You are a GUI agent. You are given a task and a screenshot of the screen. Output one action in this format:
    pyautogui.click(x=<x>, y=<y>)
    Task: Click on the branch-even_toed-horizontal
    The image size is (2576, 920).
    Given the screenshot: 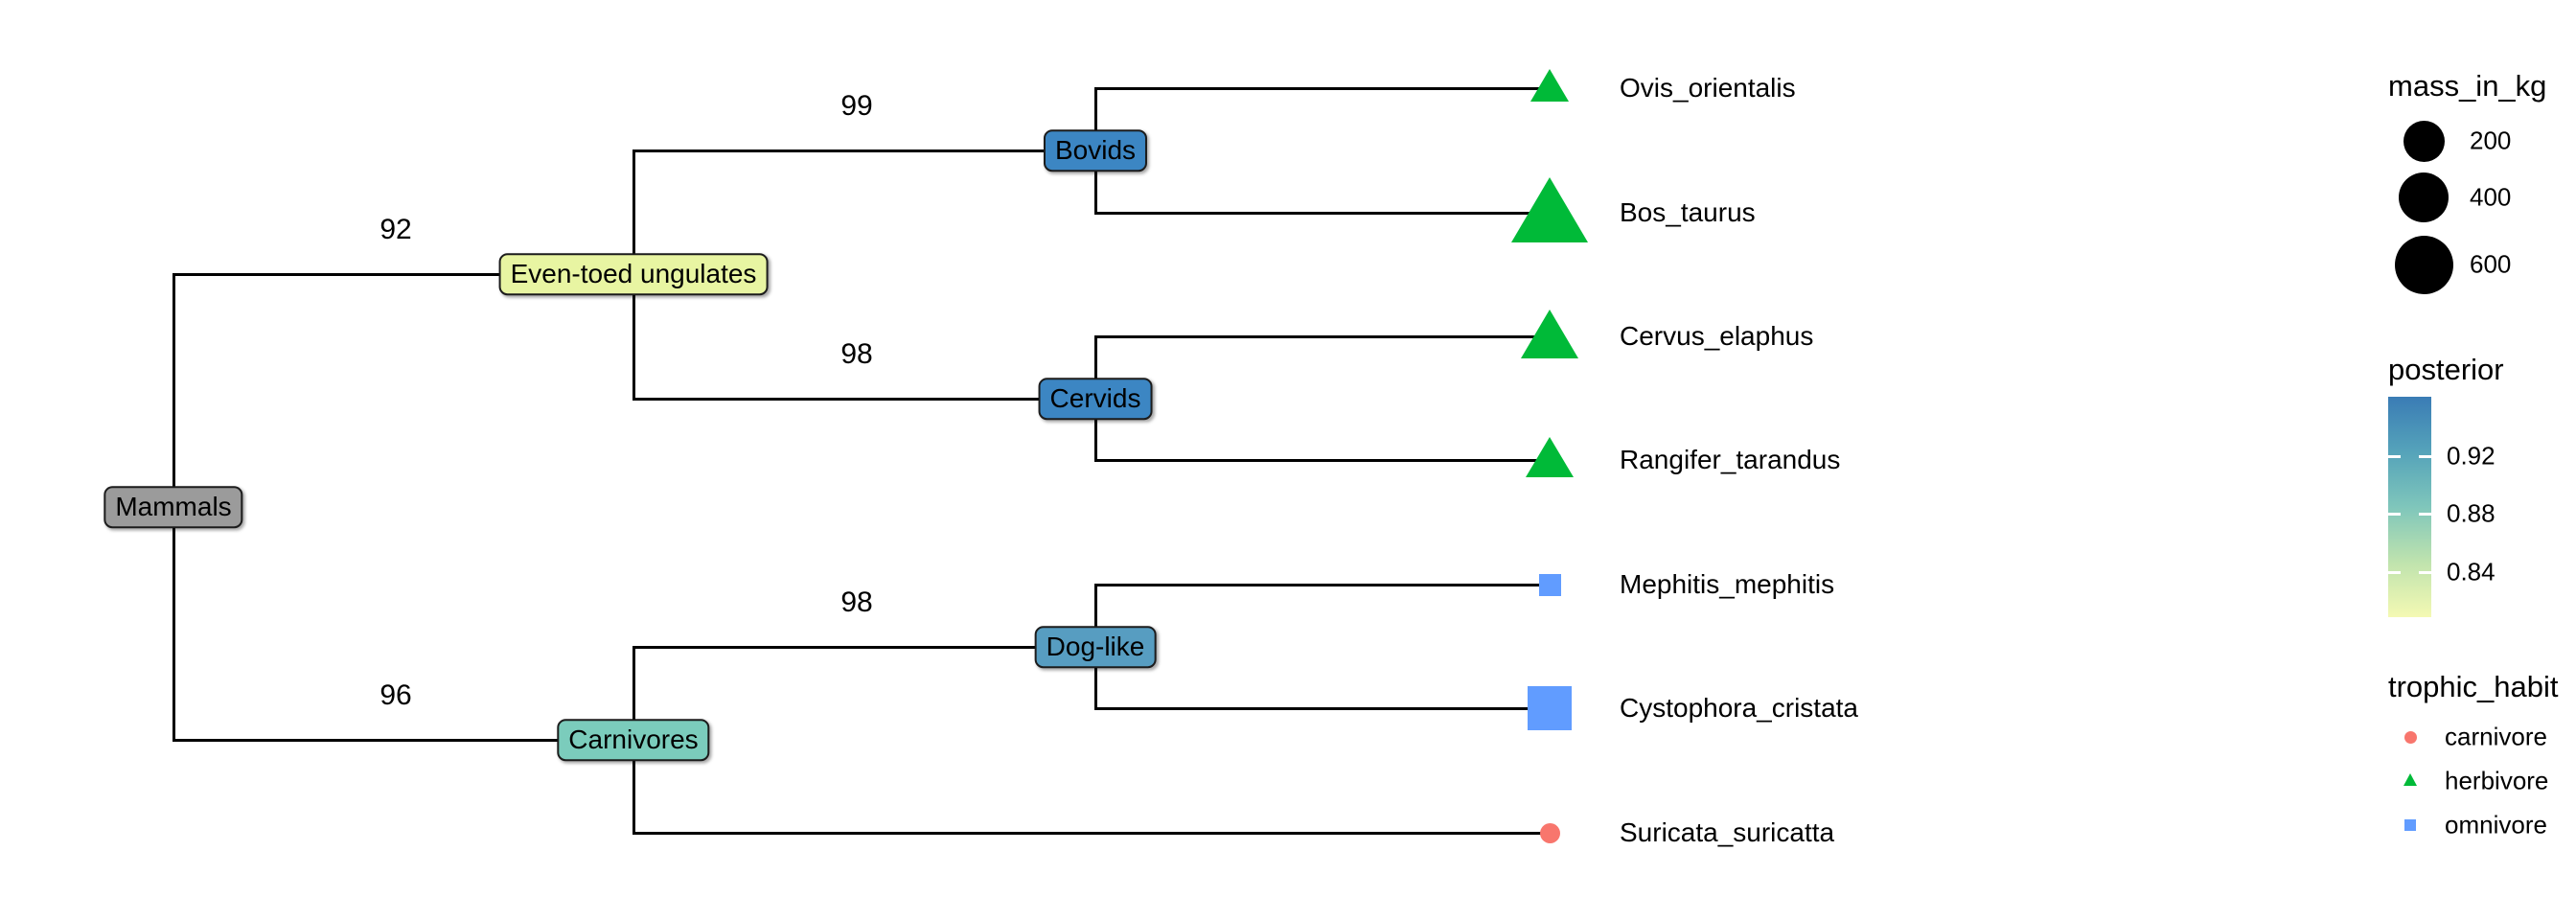 What is the action you would take?
    pyautogui.click(x=403, y=274)
    